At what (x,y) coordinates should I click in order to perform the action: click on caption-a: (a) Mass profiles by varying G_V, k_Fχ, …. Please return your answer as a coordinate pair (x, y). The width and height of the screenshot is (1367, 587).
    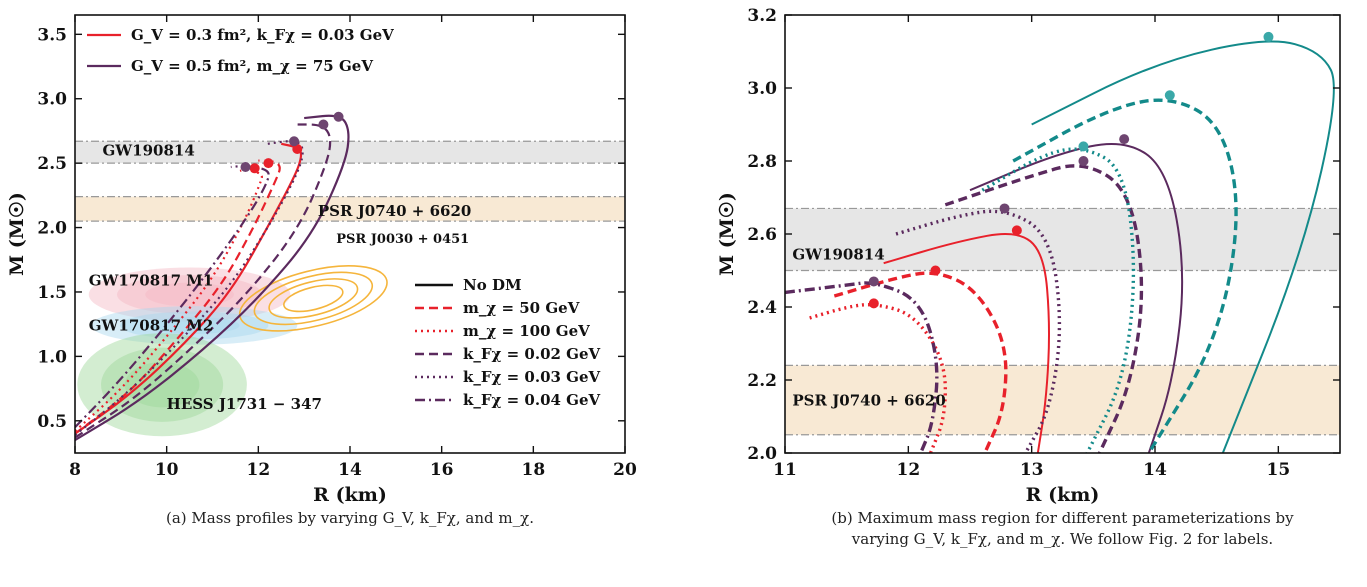
    Looking at the image, I should click on (350, 518).